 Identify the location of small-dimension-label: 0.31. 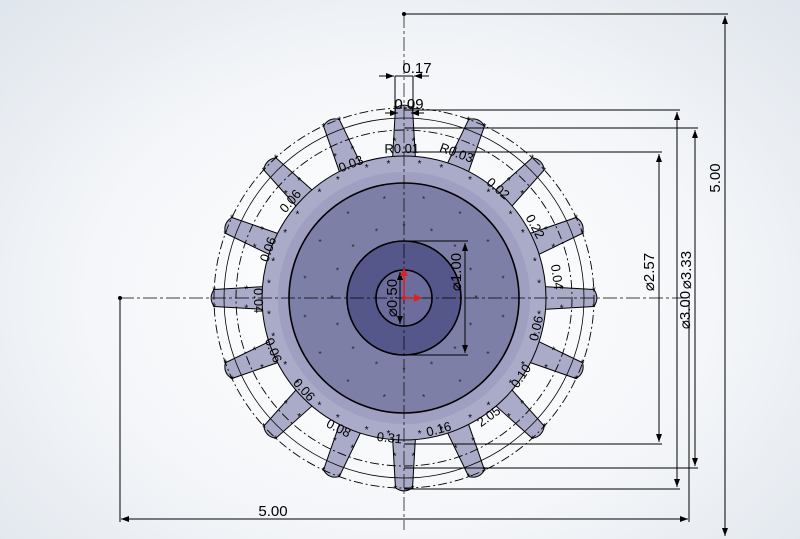
(389, 438).